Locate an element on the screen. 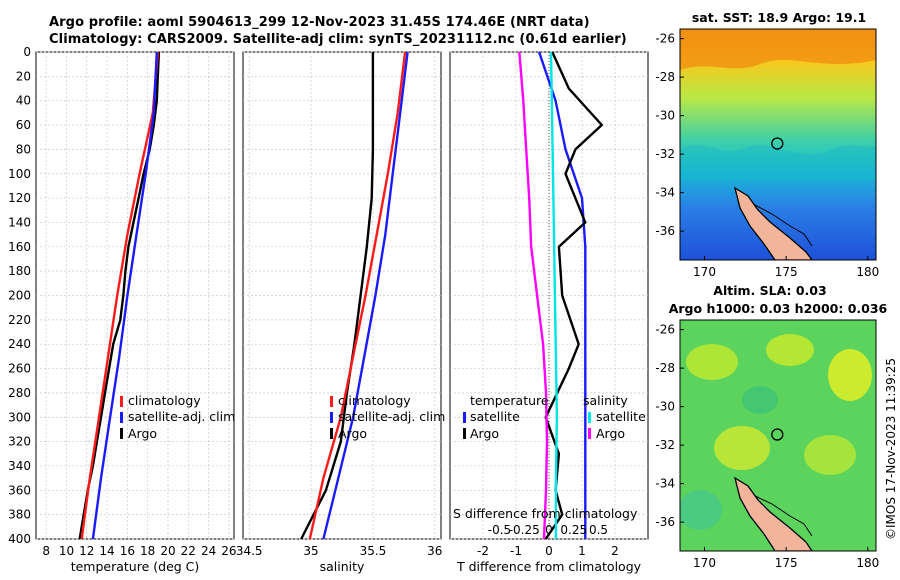  difference-xlabel: T difference from climatology is located at coordinates (549, 566).